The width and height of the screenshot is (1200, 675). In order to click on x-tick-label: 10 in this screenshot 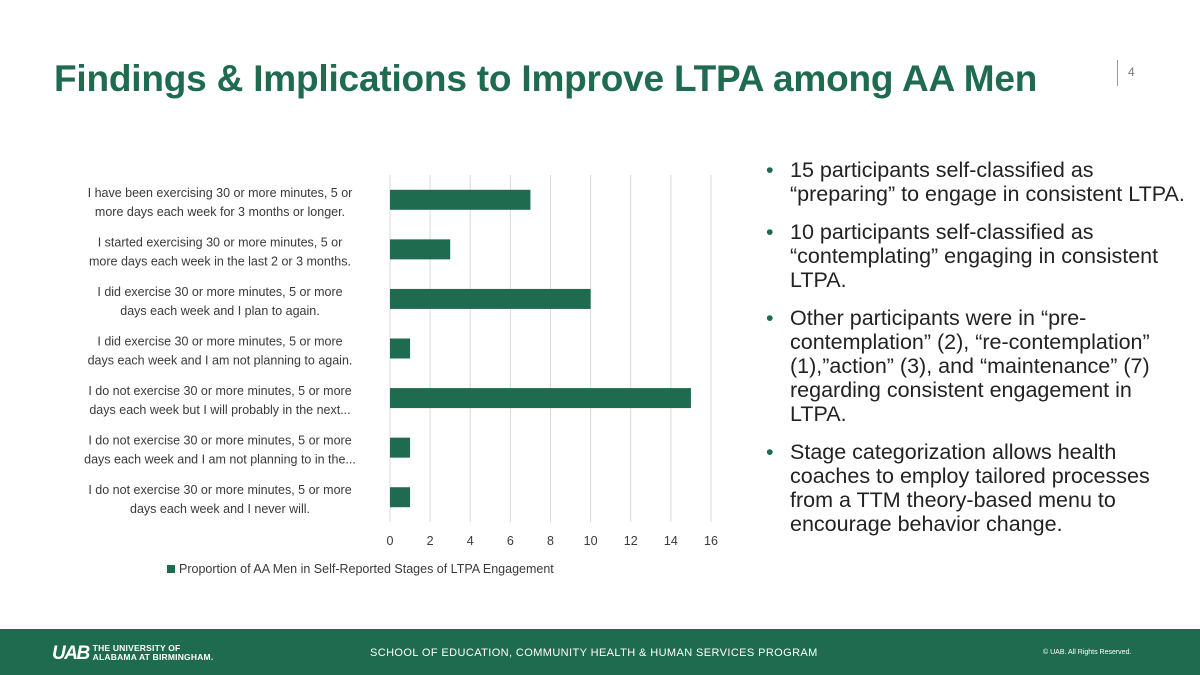, I will do `click(591, 541)`.